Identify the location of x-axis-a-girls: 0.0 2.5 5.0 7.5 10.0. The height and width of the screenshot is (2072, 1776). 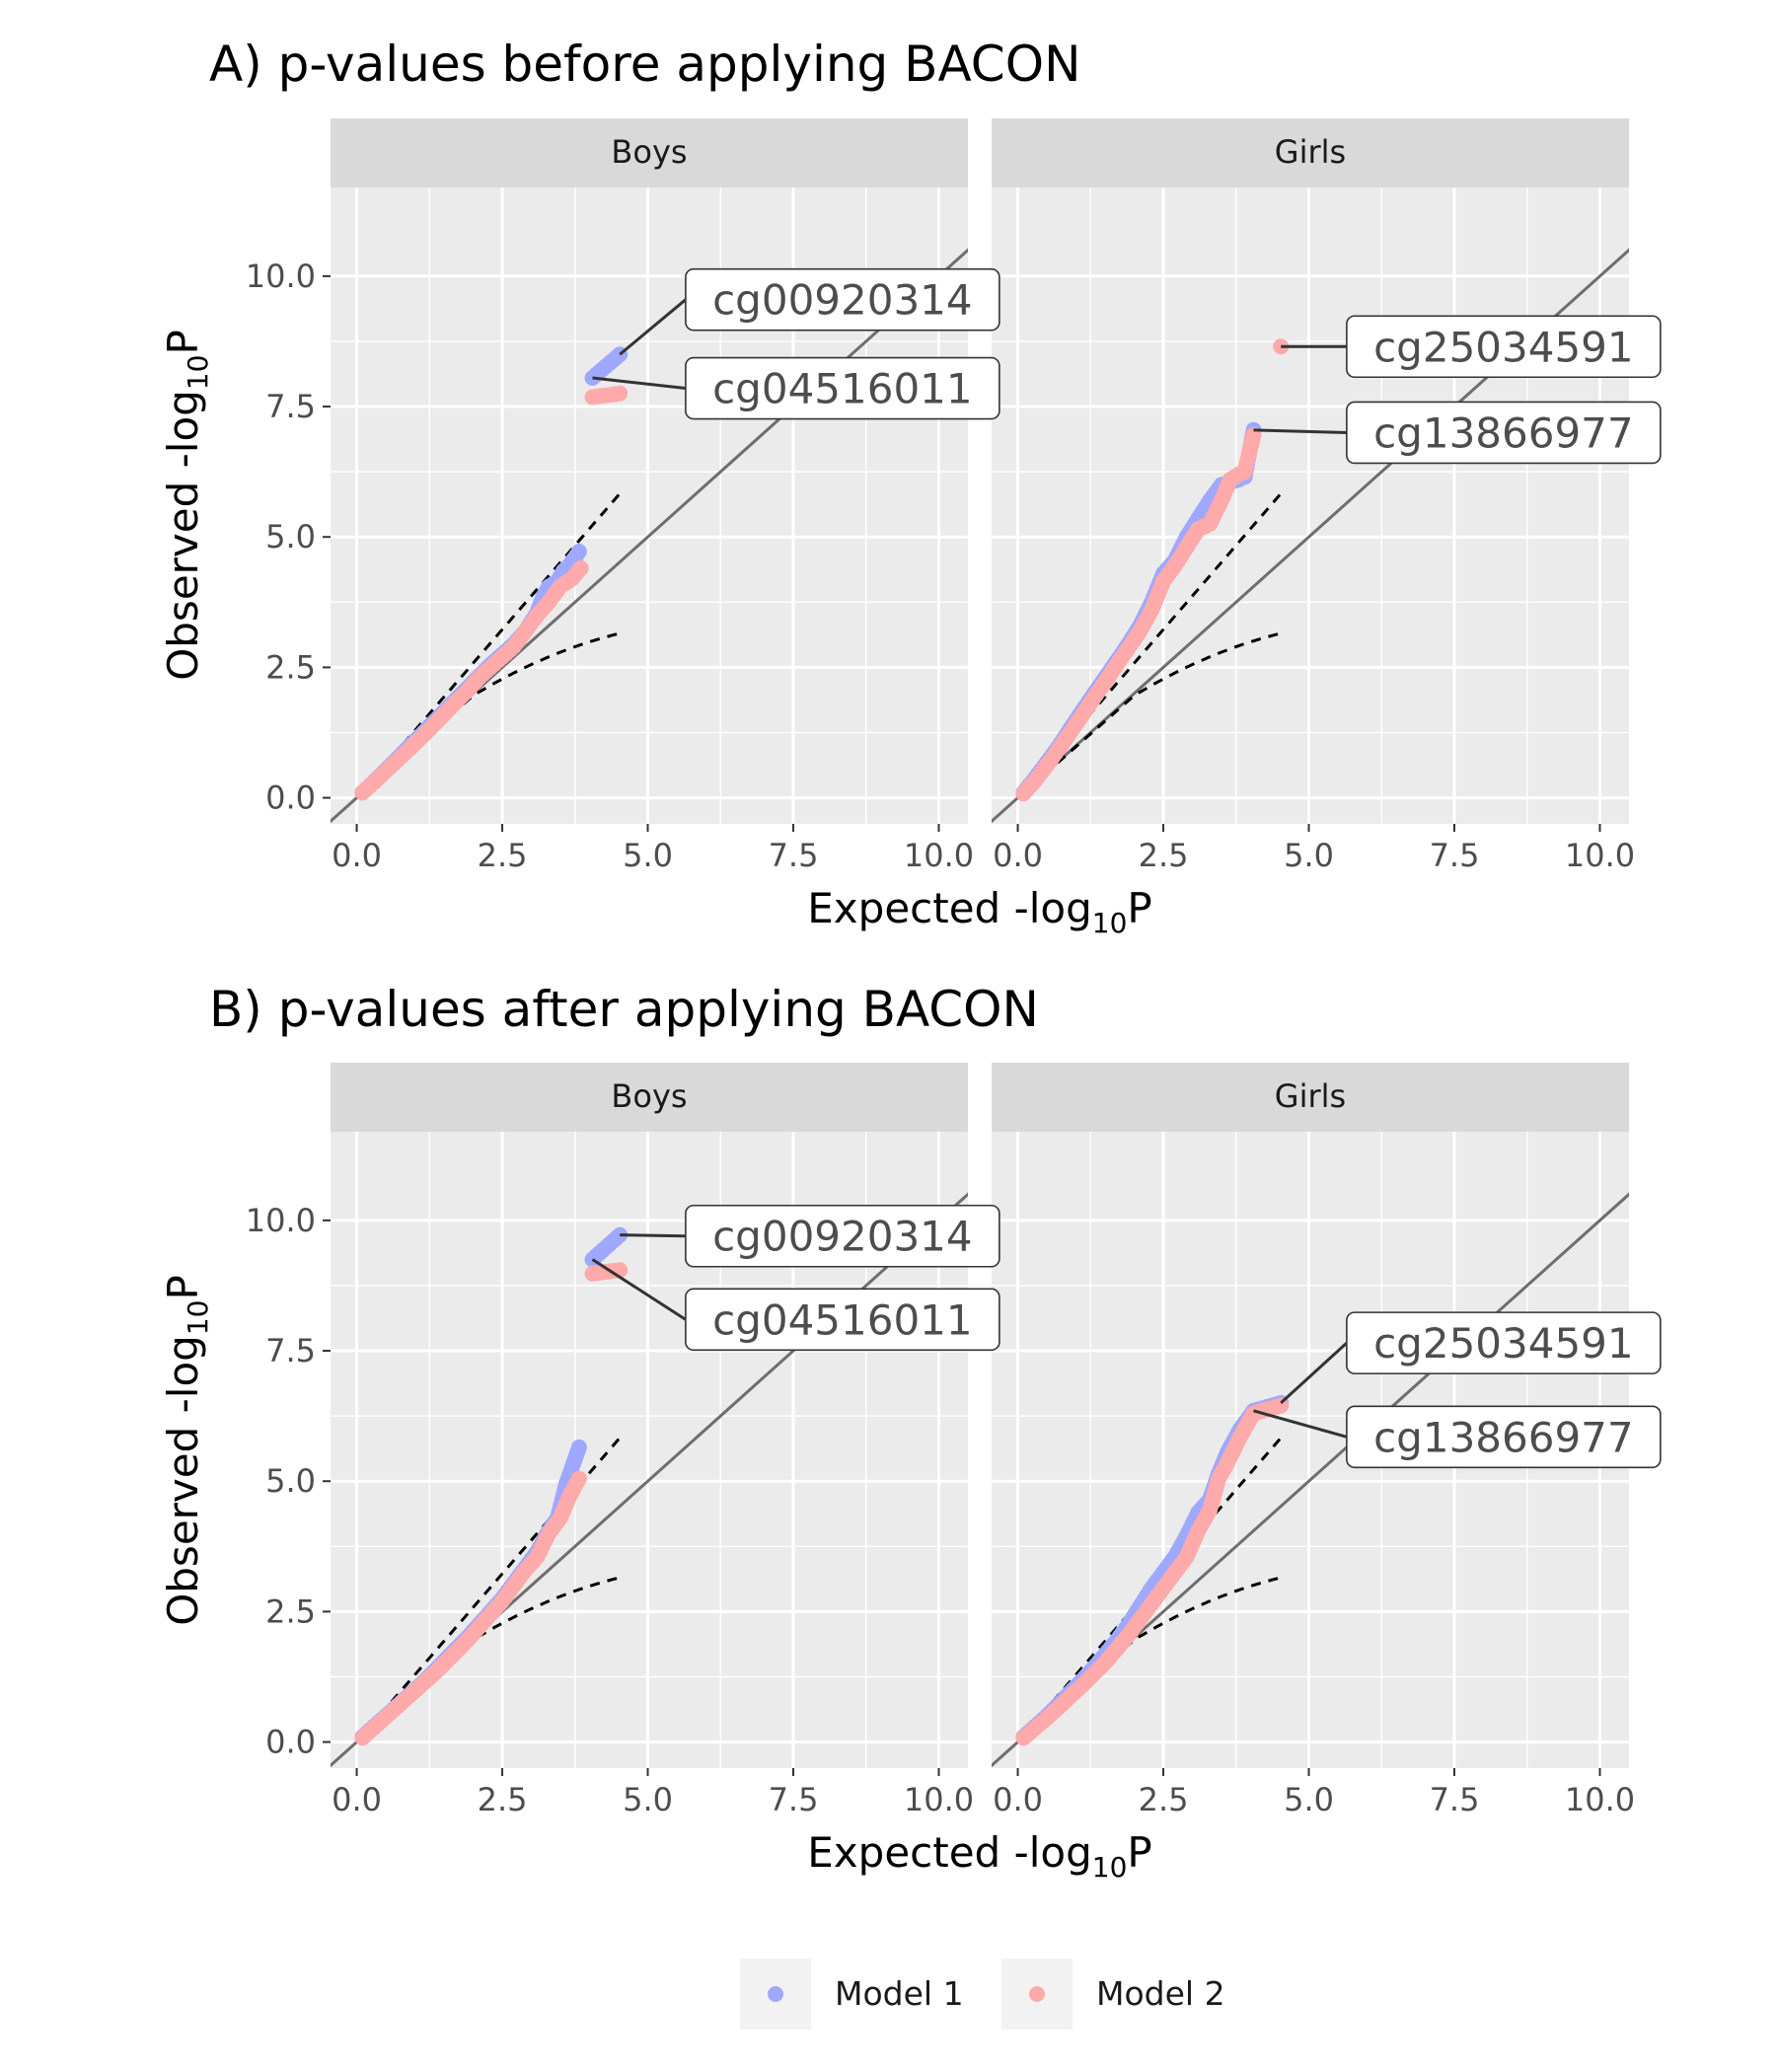
(1314, 849).